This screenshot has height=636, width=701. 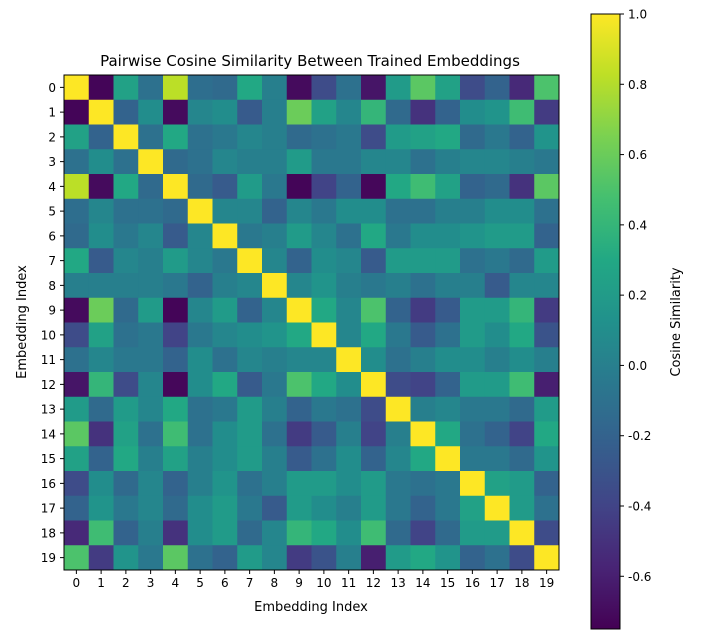 What do you see at coordinates (637, 155) in the screenshot?
I see `colorbar-tick-label: 0.6` at bounding box center [637, 155].